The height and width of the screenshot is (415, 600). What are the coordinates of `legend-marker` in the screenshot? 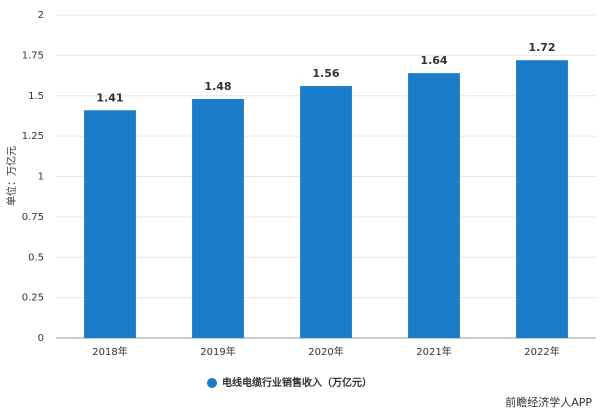 It's located at (212, 383).